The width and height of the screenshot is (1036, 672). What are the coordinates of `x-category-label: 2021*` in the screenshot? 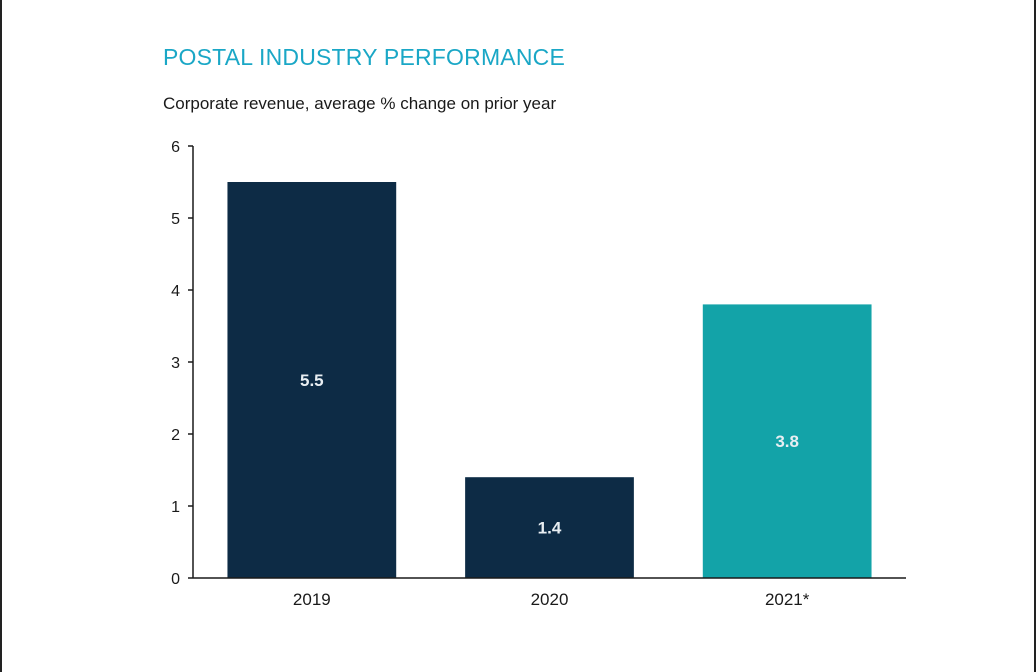 It's located at (787, 599).